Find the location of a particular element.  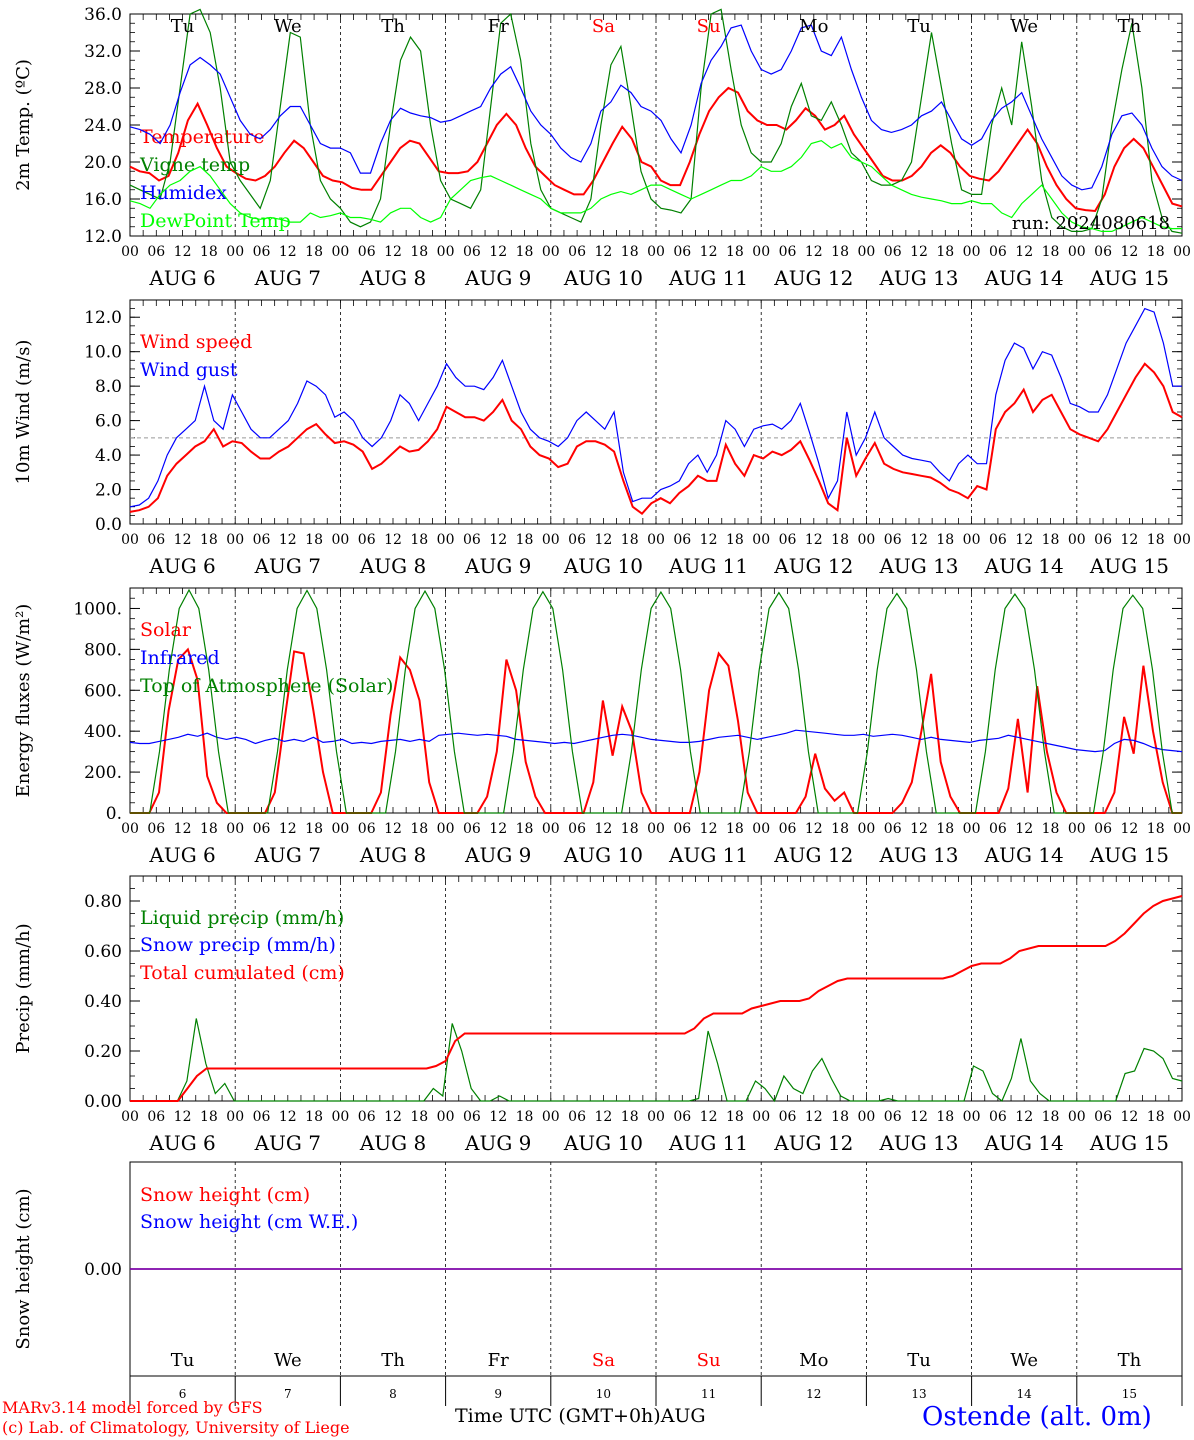

model-label: MARv3.14 model forced by GFS is located at coordinates (132, 1407).